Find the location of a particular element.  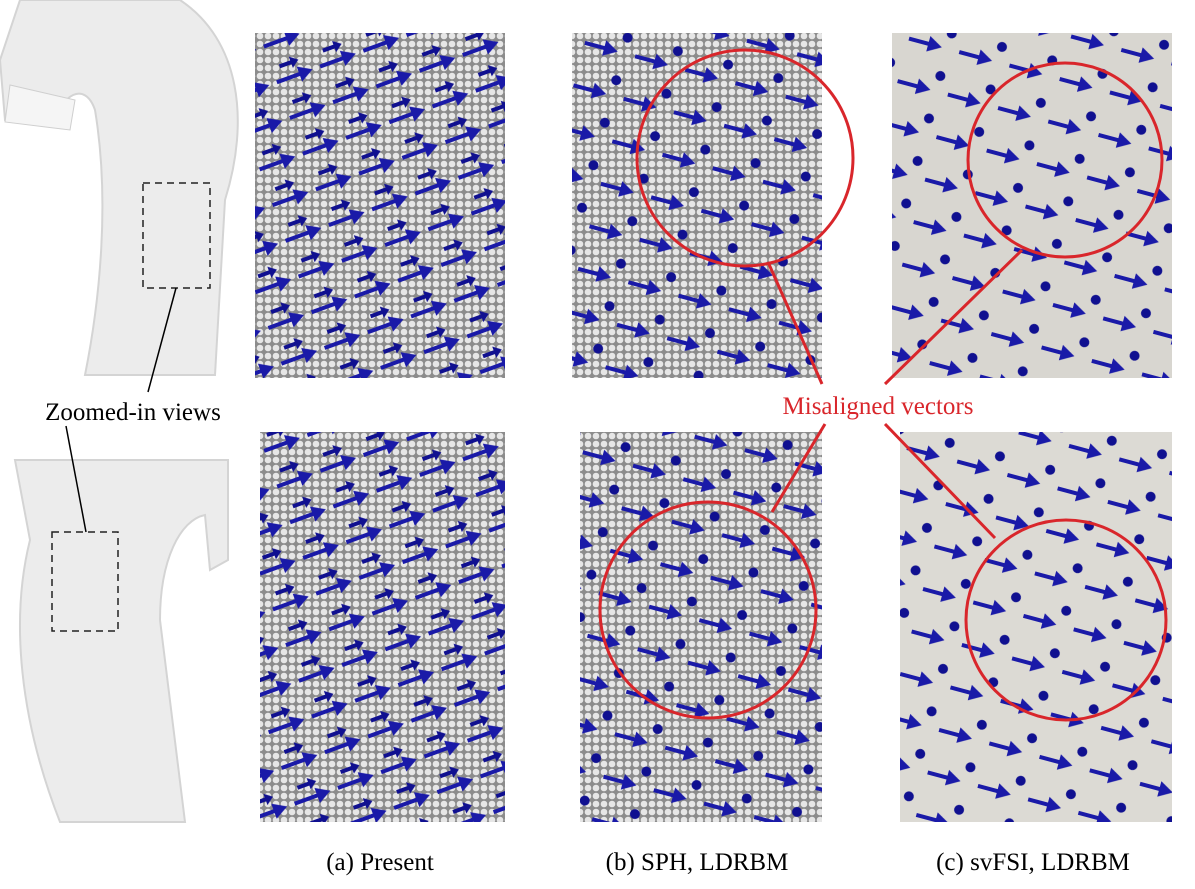

aorta-top is located at coordinates (119, 188).